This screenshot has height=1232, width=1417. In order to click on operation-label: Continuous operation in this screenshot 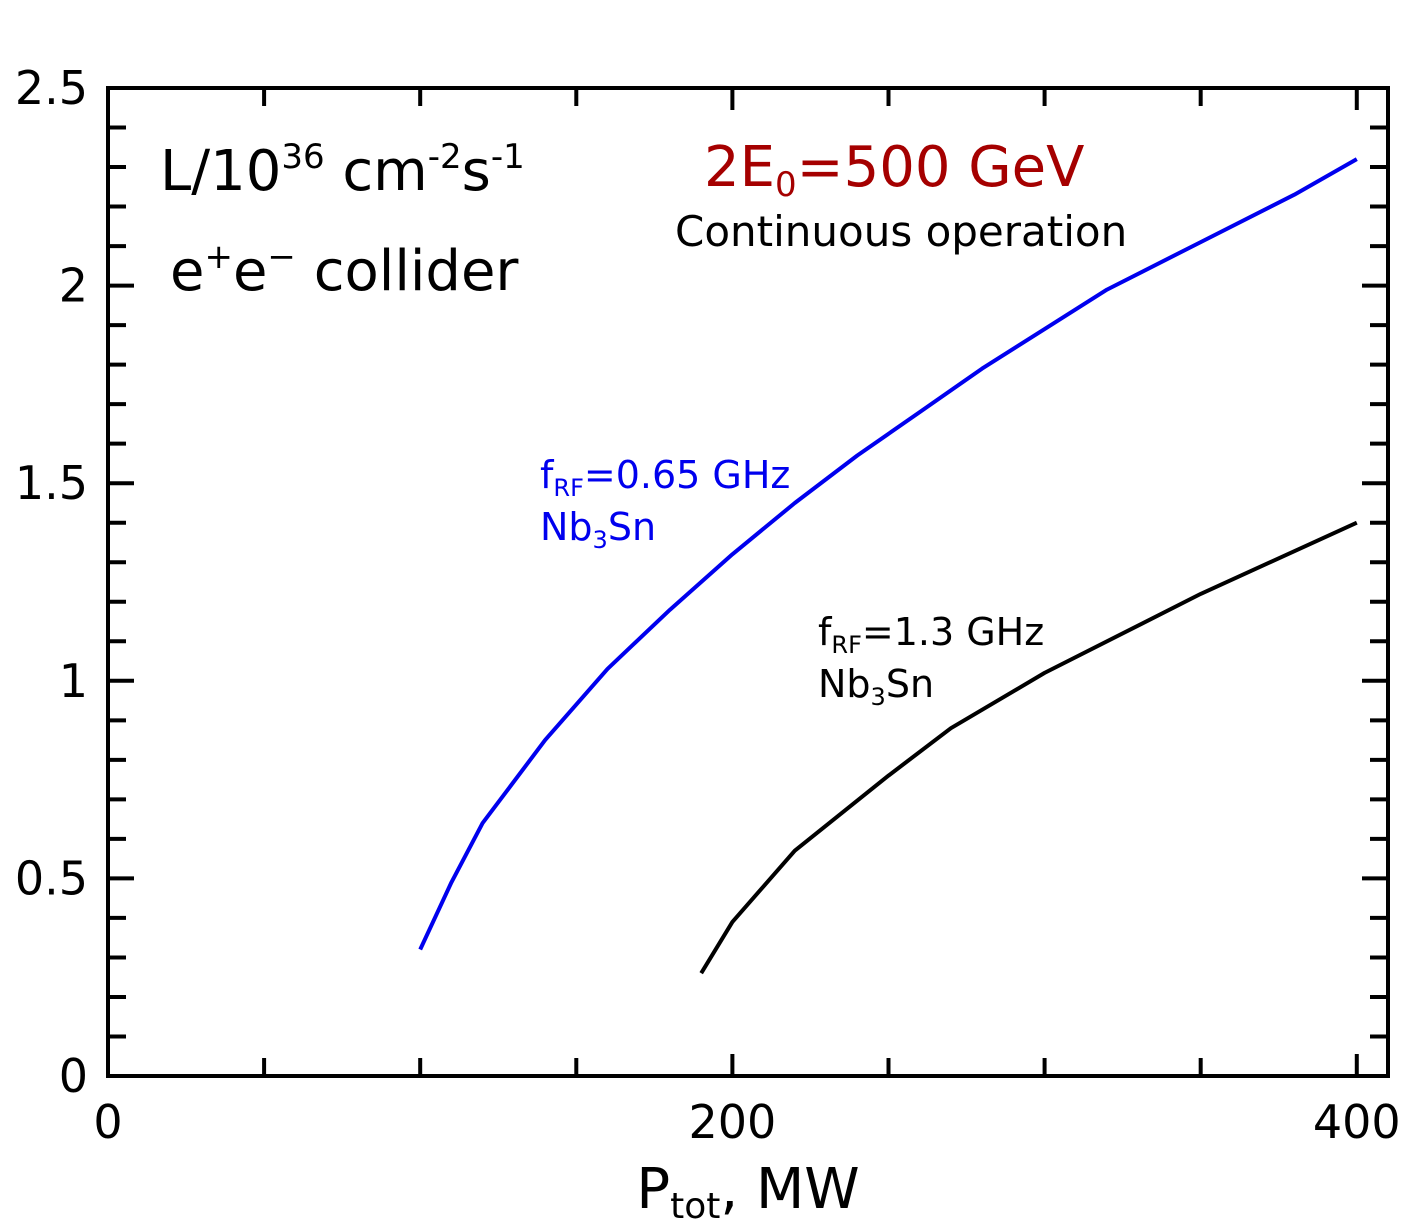, I will do `click(901, 231)`.